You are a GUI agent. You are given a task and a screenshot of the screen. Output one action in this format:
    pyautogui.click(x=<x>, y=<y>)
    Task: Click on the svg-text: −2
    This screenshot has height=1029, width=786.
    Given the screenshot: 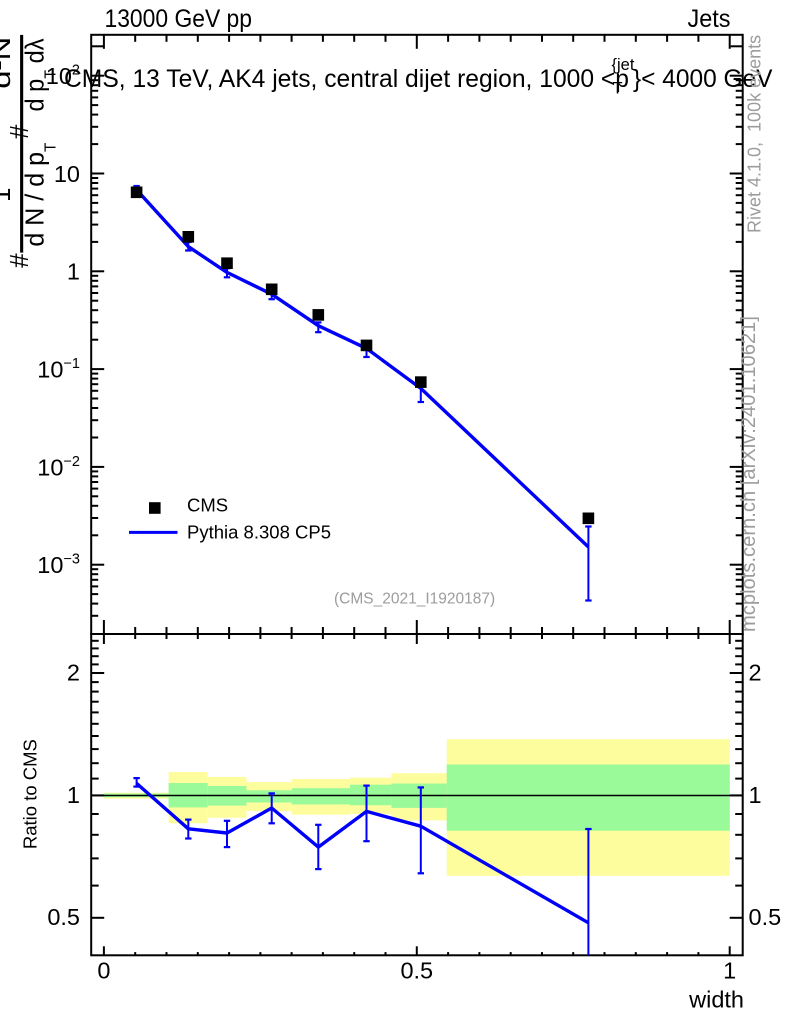 What is the action you would take?
    pyautogui.click(x=71, y=462)
    